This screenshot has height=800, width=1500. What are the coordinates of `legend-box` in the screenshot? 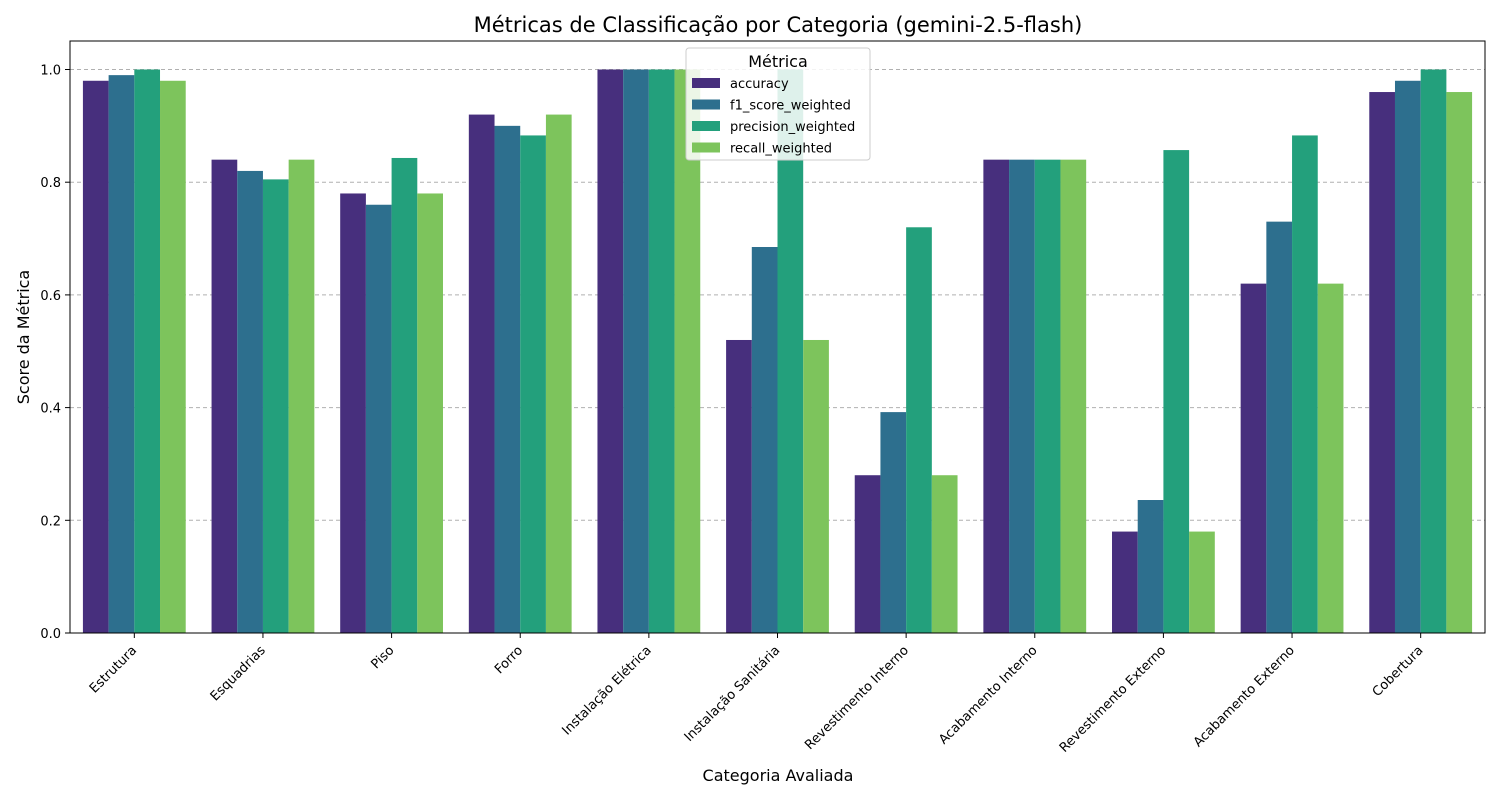 It's located at (778, 104).